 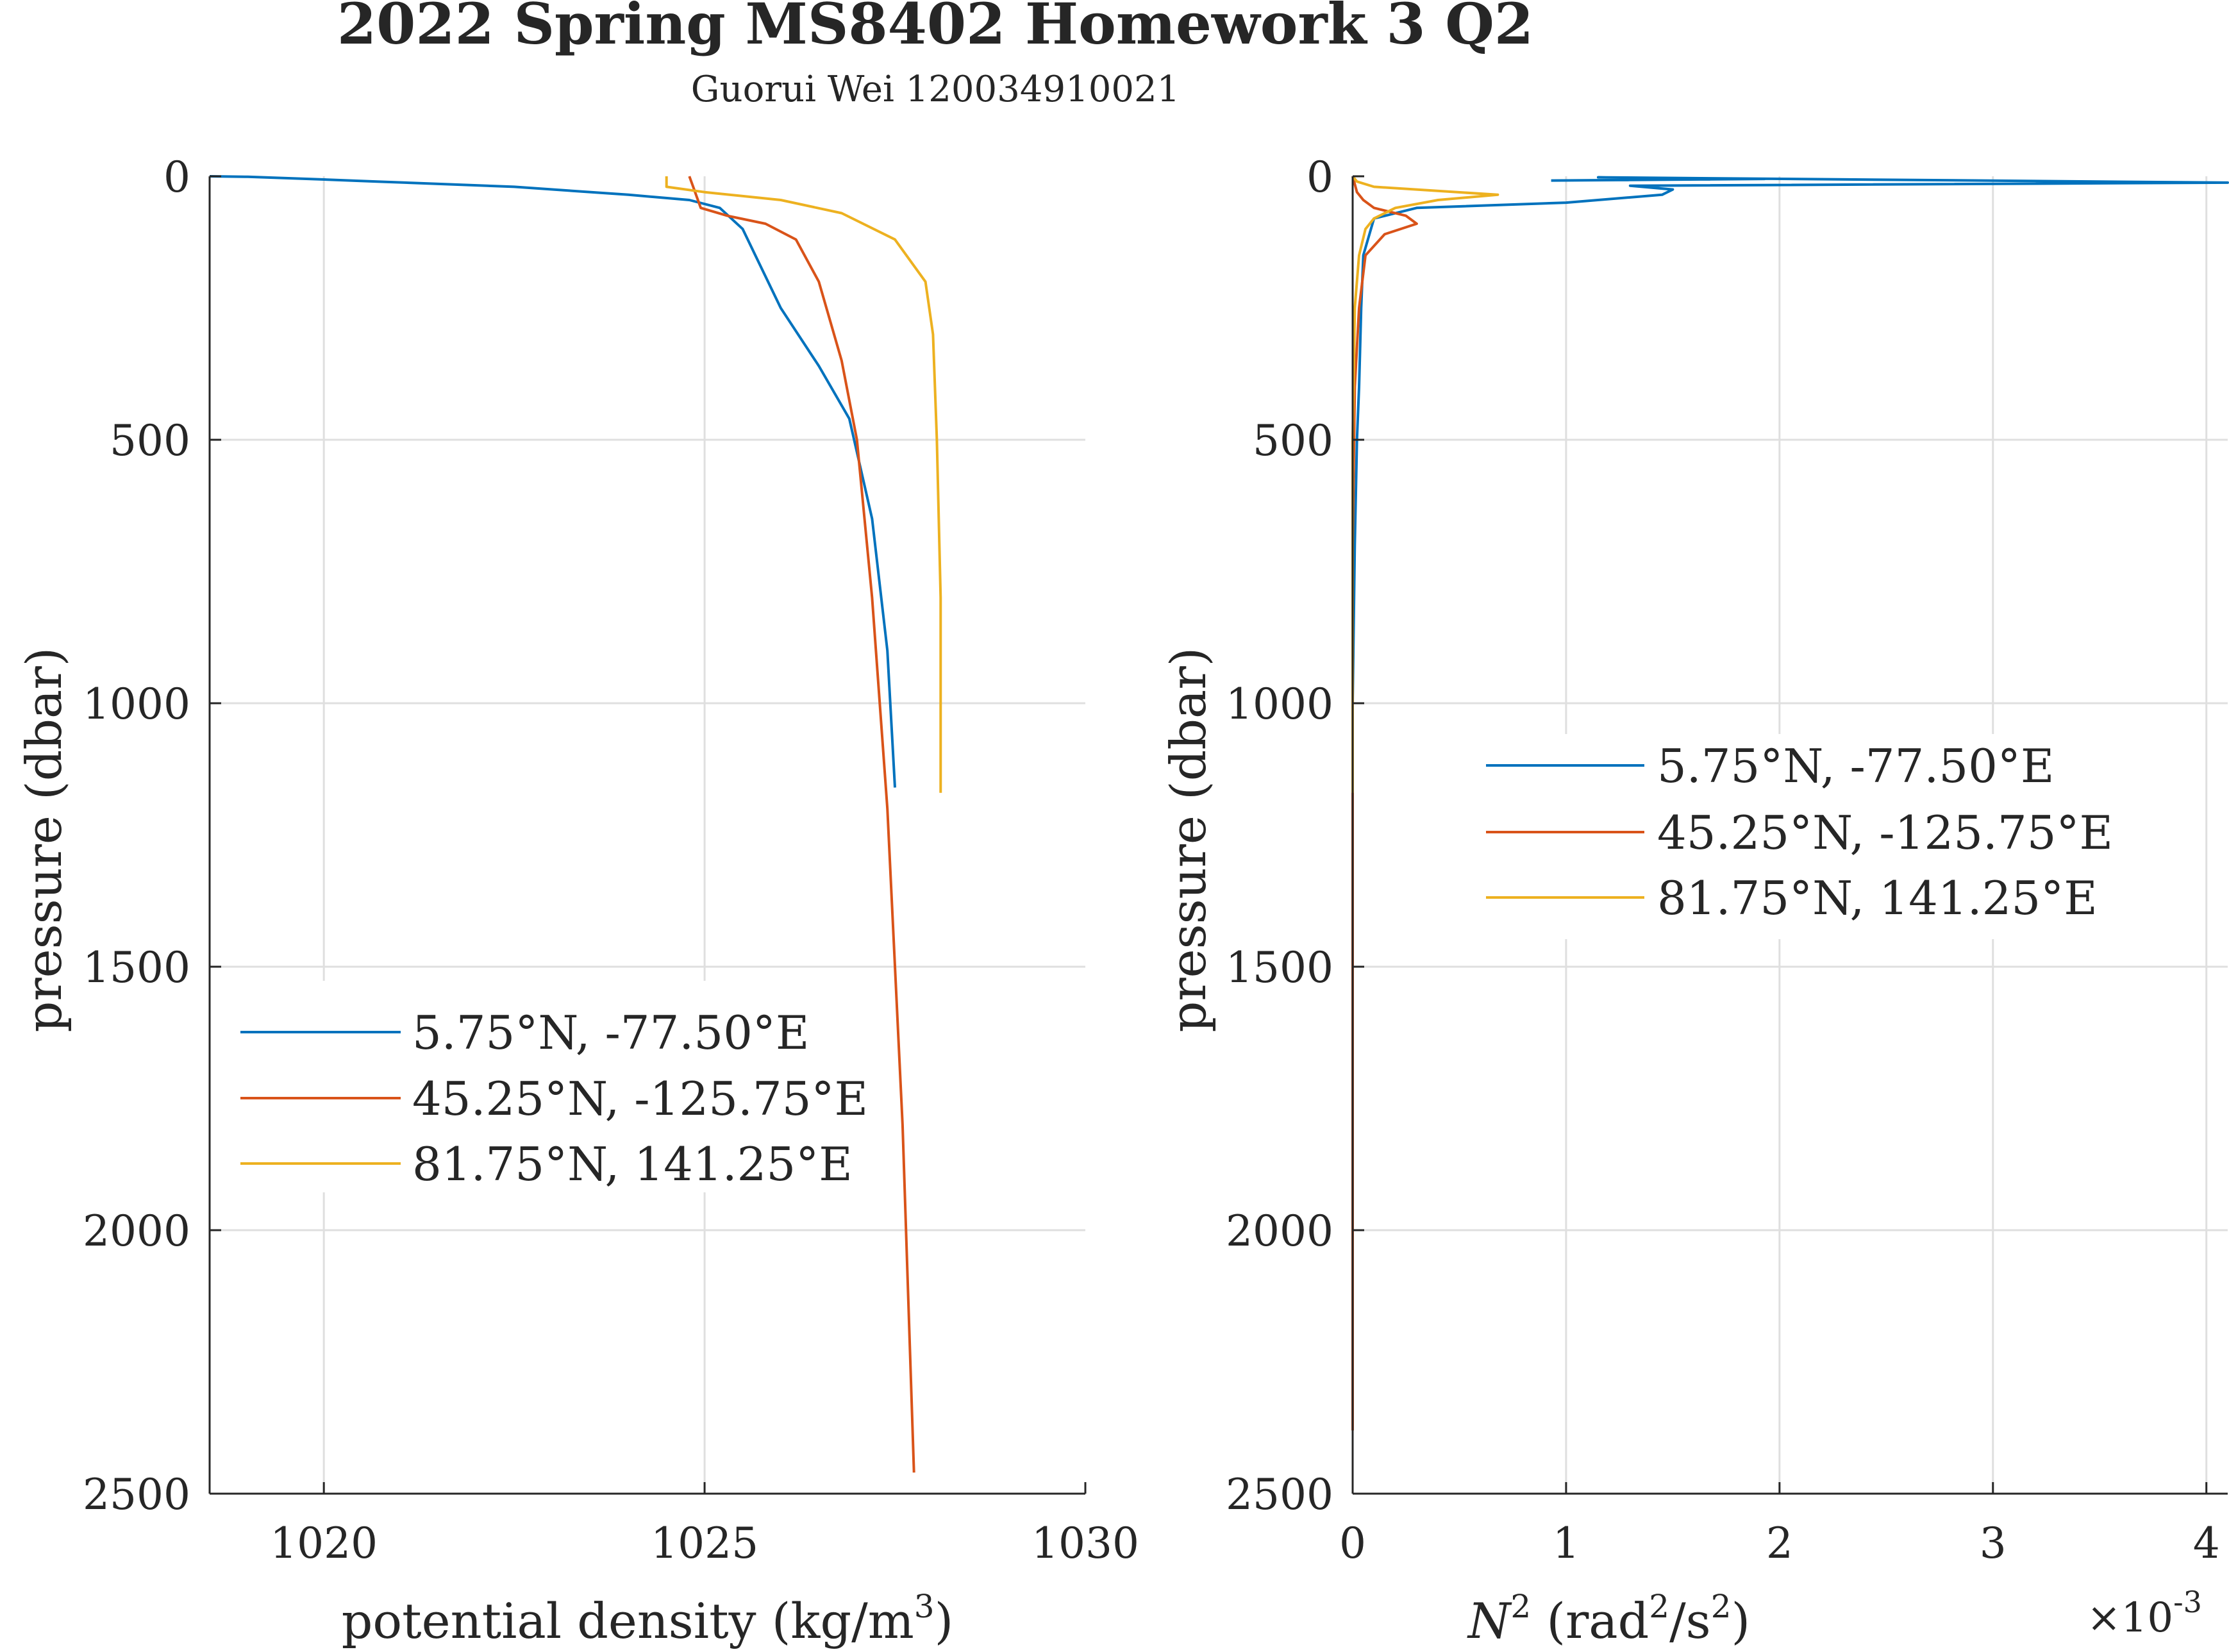 I want to click on right-y-axis-label: pressure (dbar), so click(x=1188, y=840).